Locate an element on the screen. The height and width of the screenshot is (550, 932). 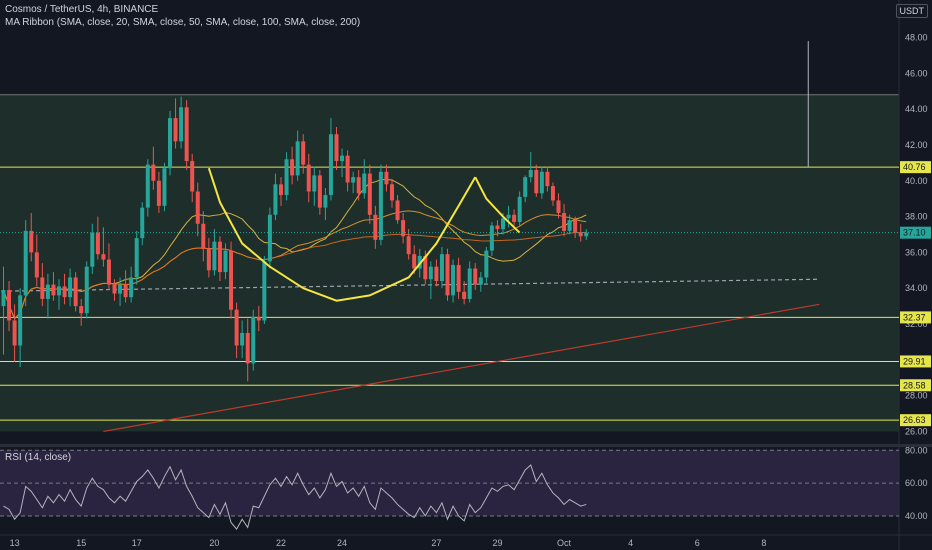
x-tick-label: 8 is located at coordinates (763, 543).